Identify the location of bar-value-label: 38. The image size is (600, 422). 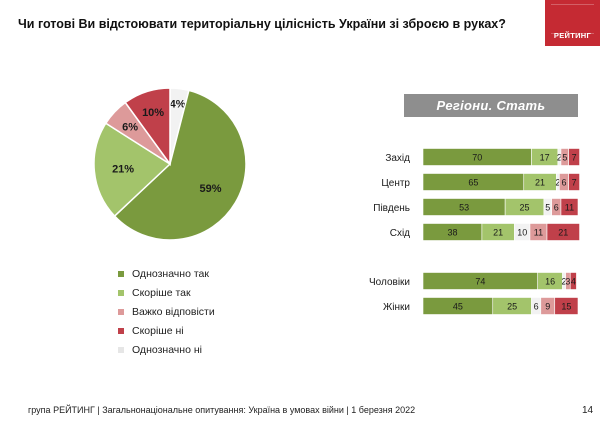
(452, 233).